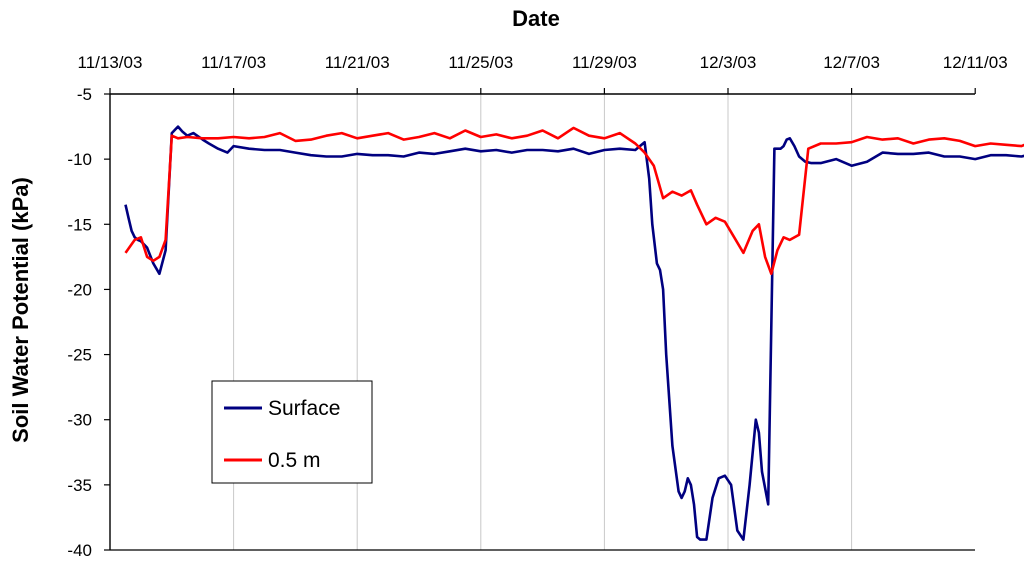 This screenshot has height=568, width=1024. What do you see at coordinates (480, 62) in the screenshot?
I see `x-tick-label: 11/25/03` at bounding box center [480, 62].